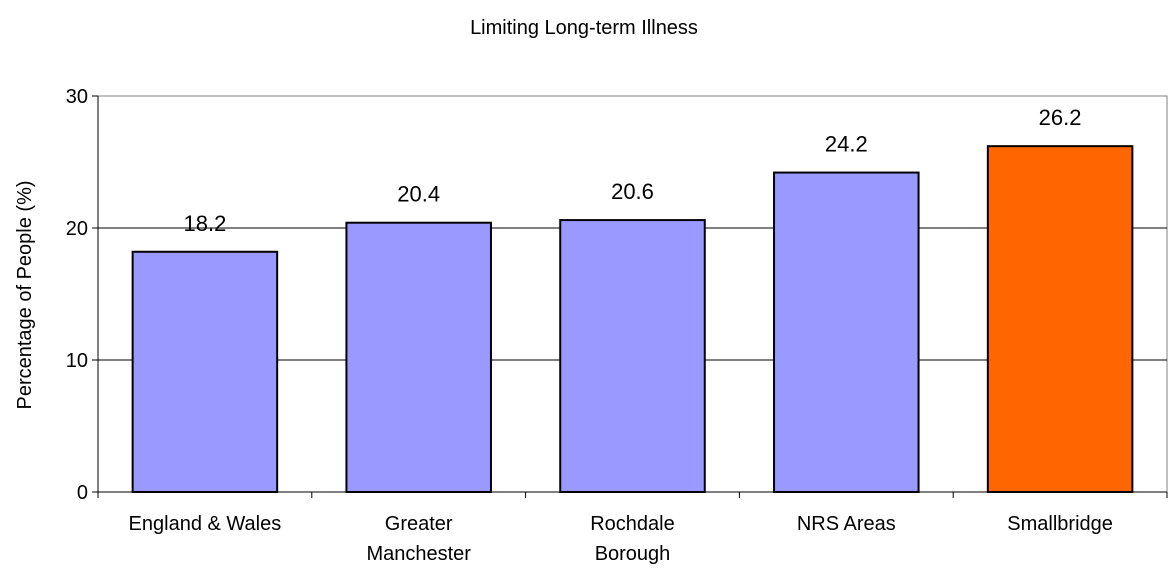 This screenshot has width=1169, height=585. Describe the element at coordinates (1060, 524) in the screenshot. I see `x-category-label-5: Smallbridge` at that location.